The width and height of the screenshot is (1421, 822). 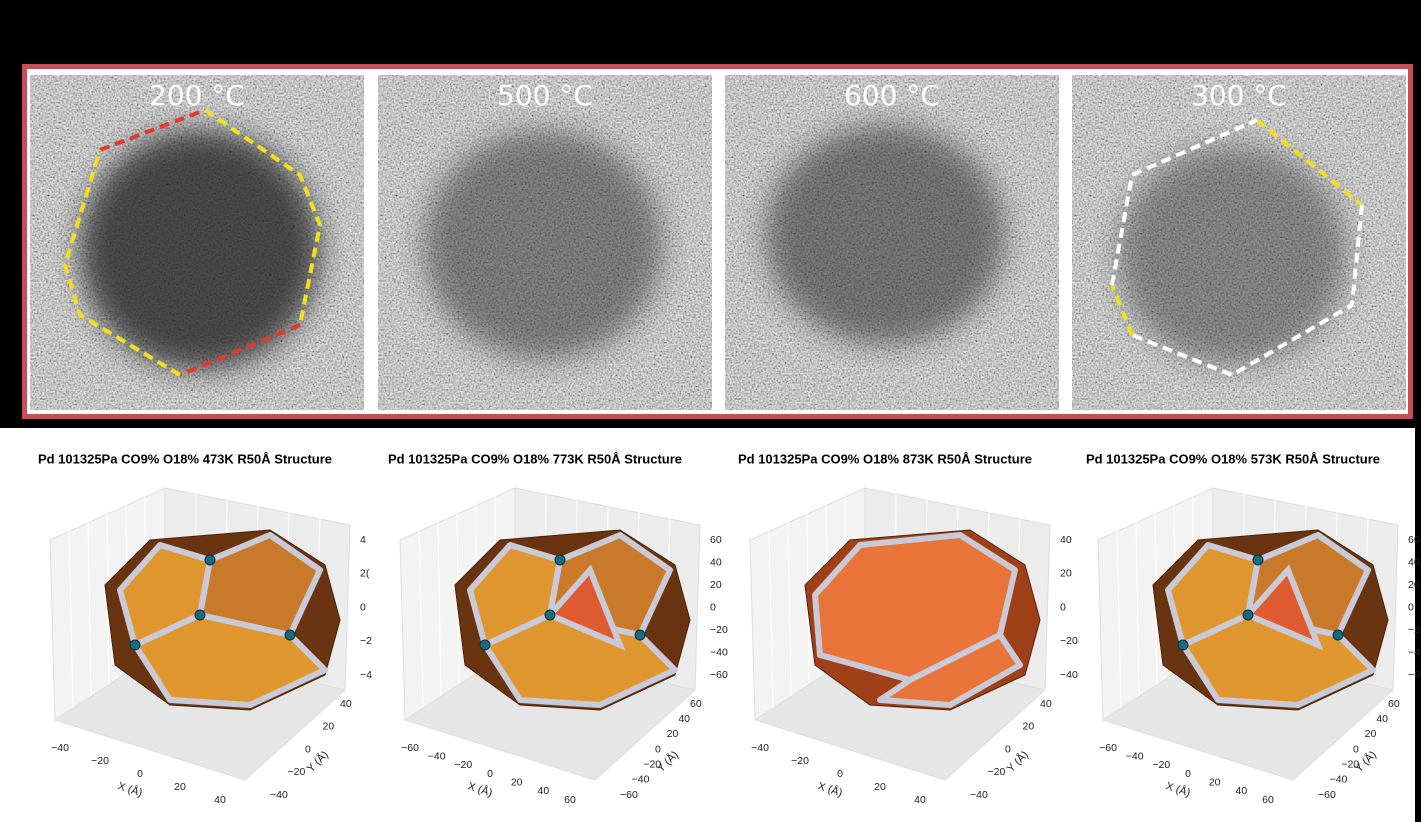 I want to click on tem-panel: 600 °C, so click(x=892, y=242).